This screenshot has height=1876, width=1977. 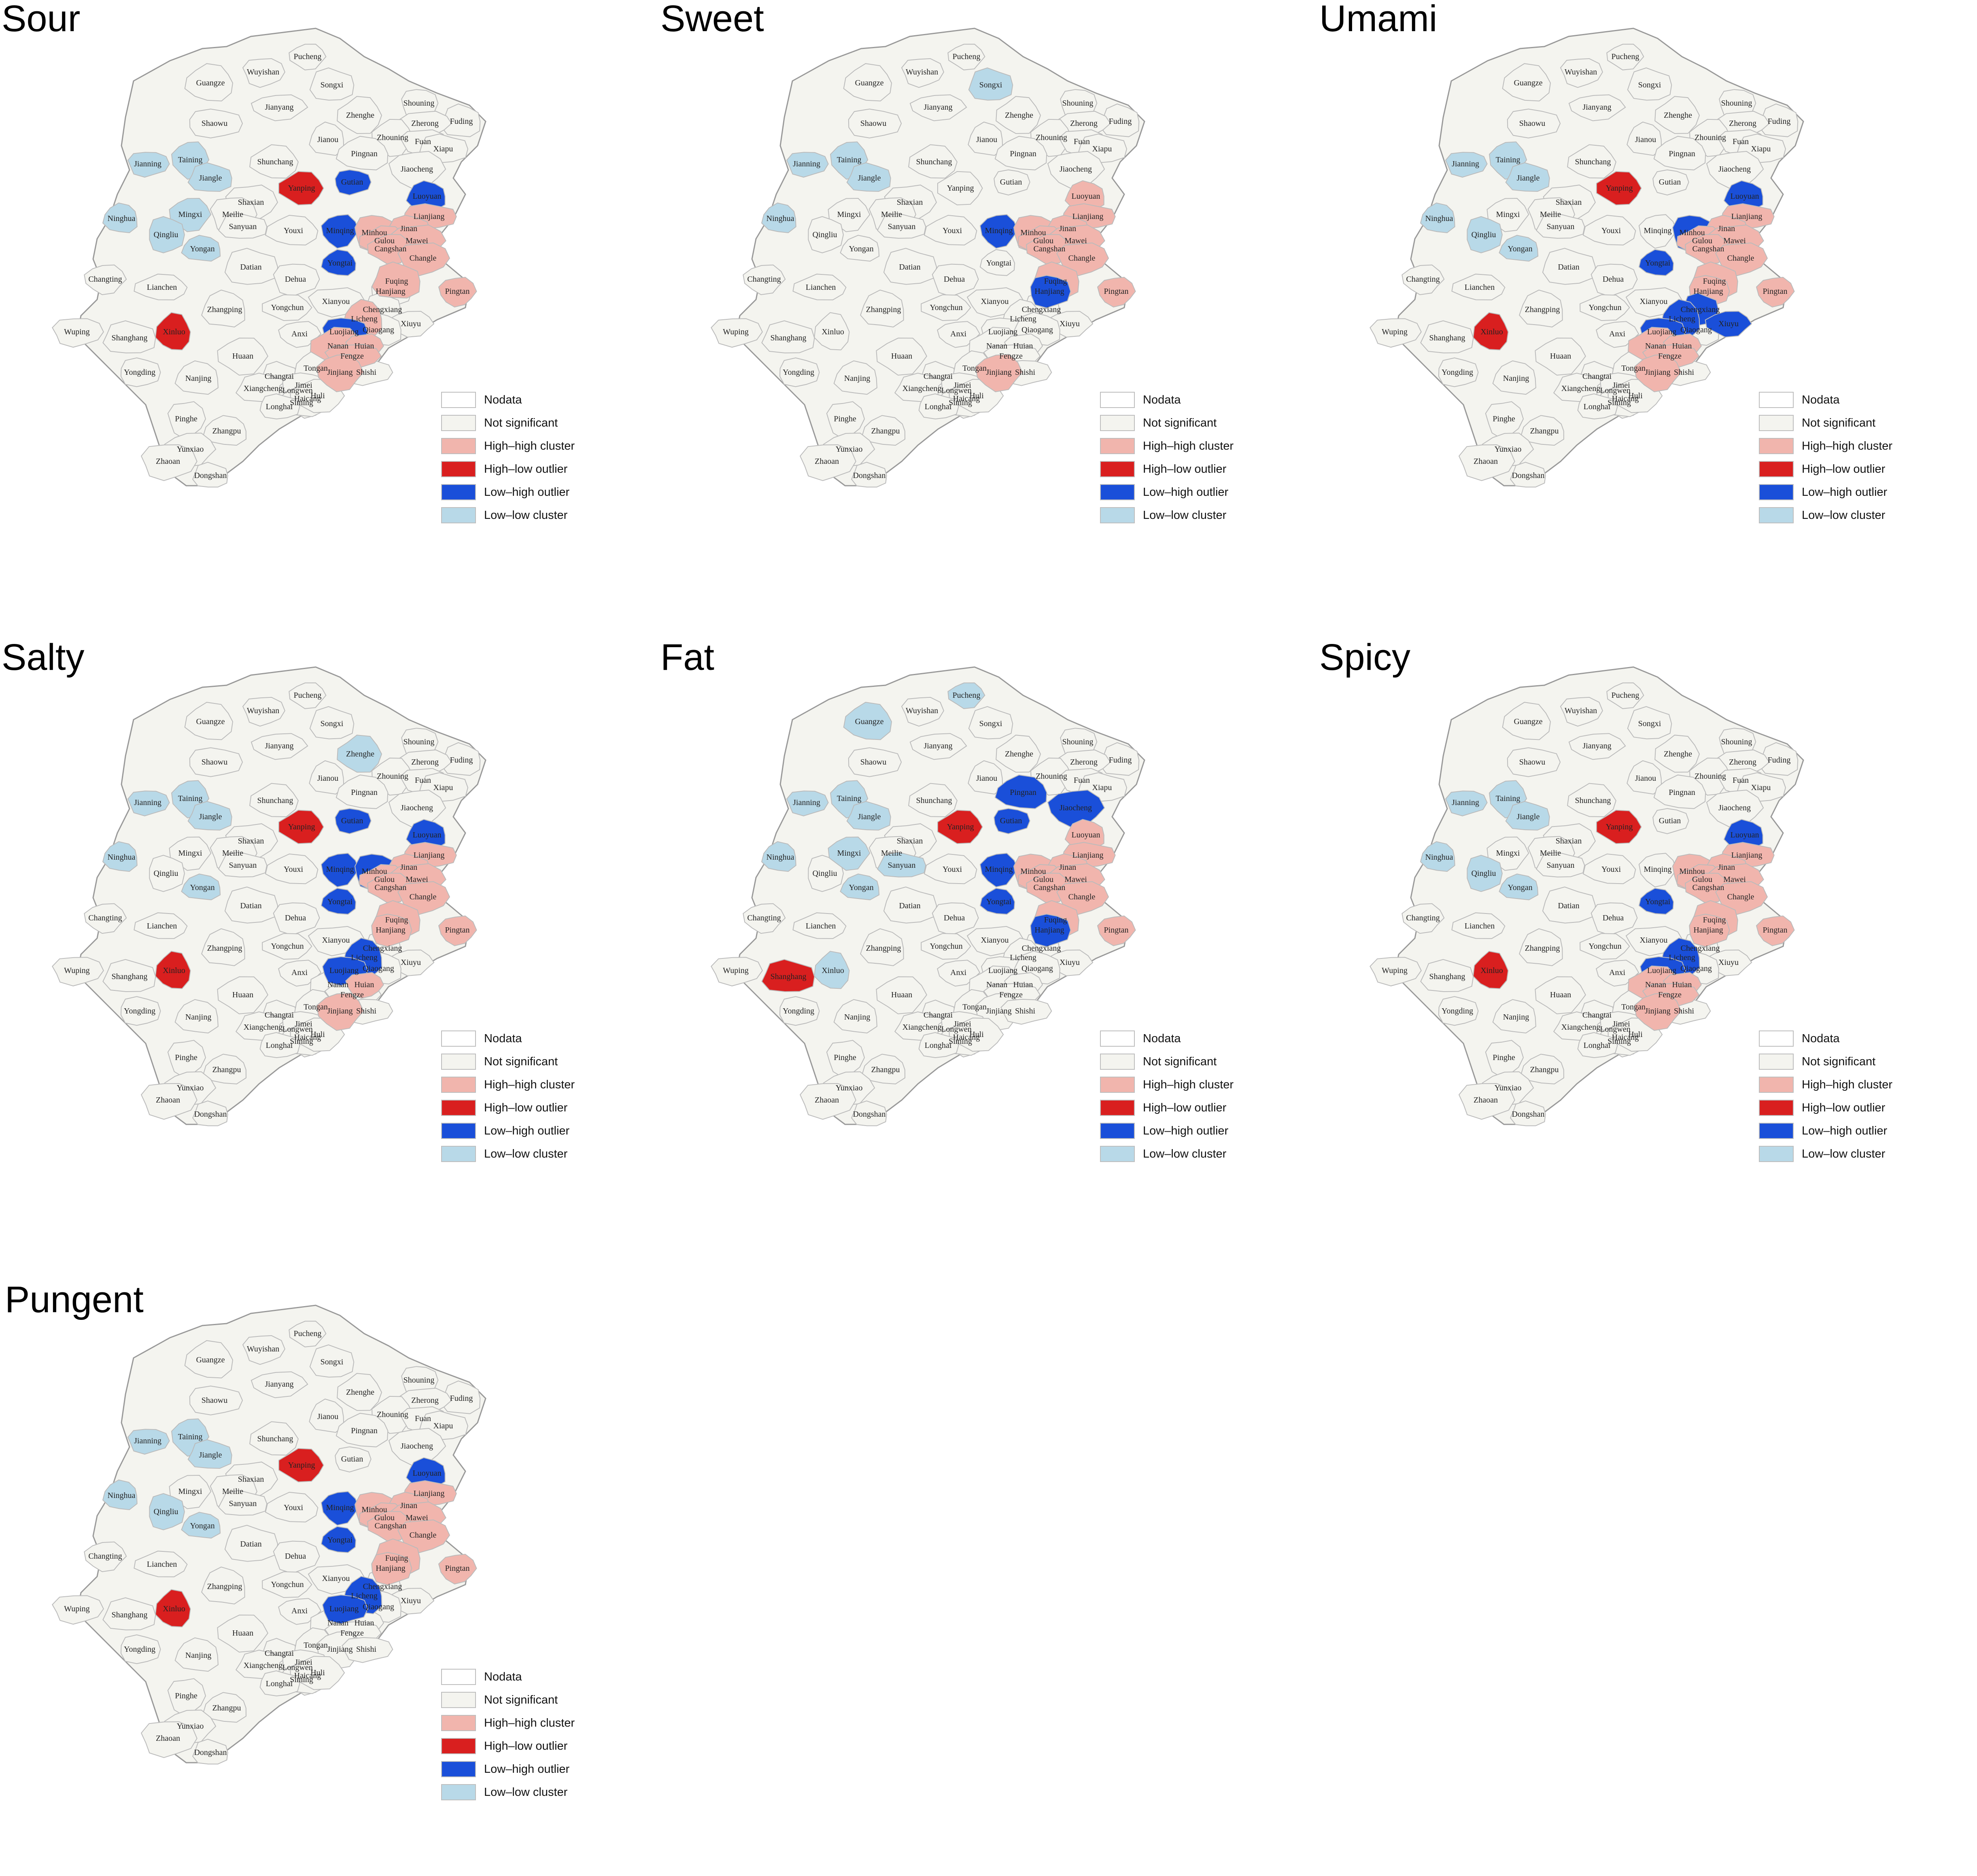 I want to click on county-yanping-region, so click(x=1619, y=188).